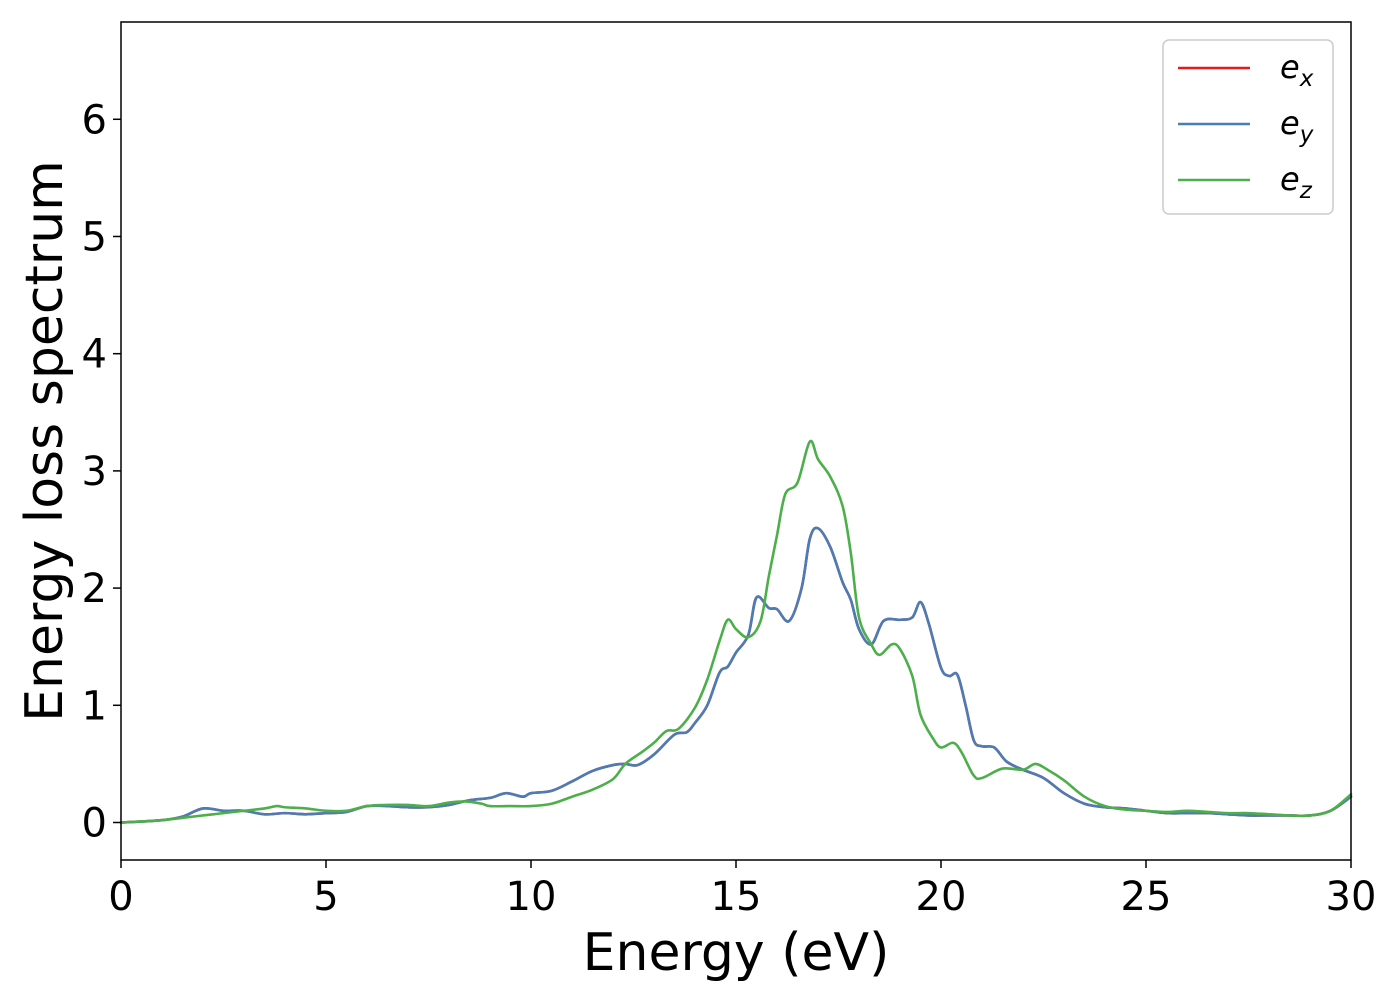 Image resolution: width=1400 pixels, height=1000 pixels. What do you see at coordinates (736, 897) in the screenshot?
I see `x-tick-label: 15` at bounding box center [736, 897].